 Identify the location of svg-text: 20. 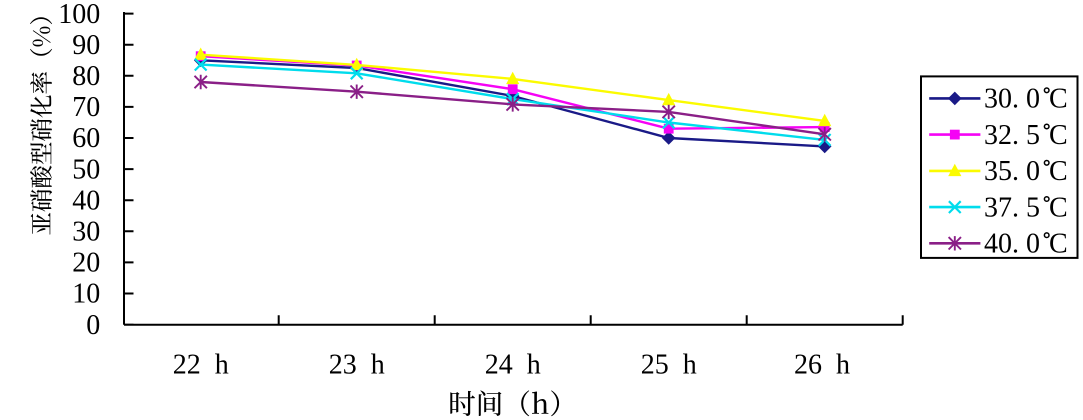
(86, 263).